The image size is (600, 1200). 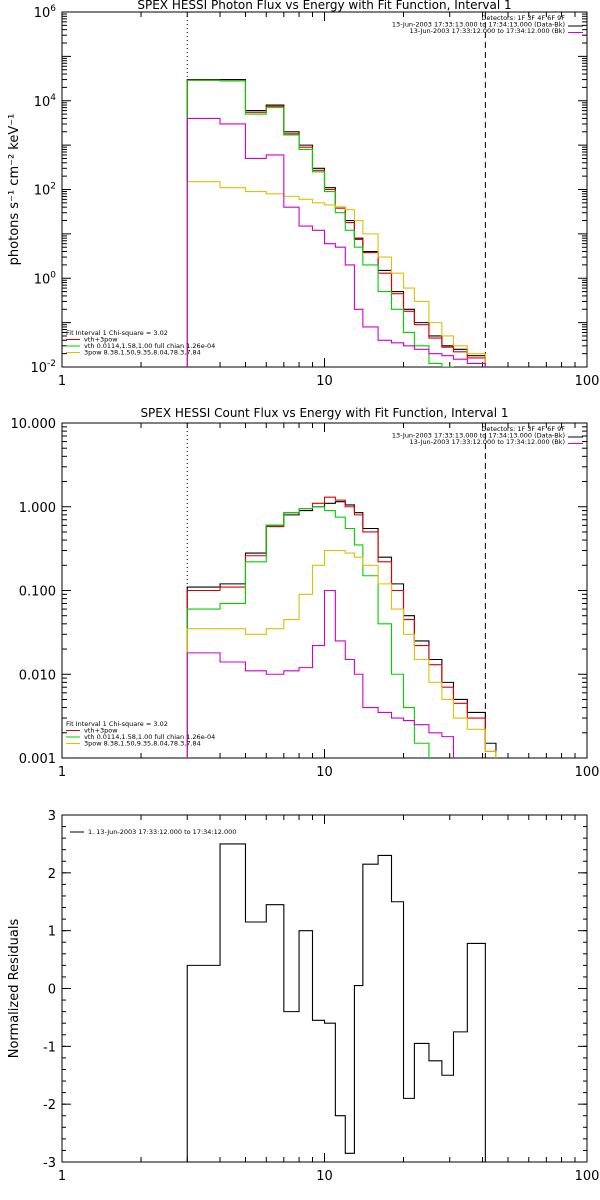 I want to click on y-tick-label: 1.000, so click(x=37, y=508).